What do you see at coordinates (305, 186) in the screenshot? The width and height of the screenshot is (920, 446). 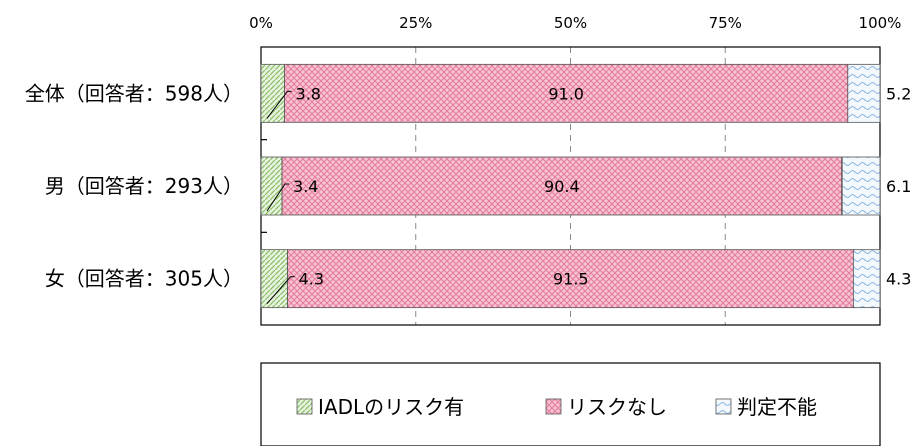 I see `data-label: 3.4` at bounding box center [305, 186].